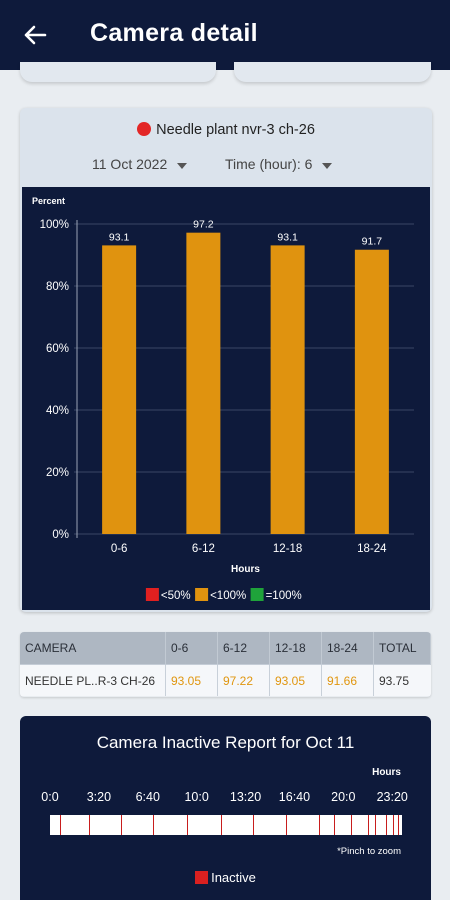 The image size is (450, 900). Describe the element at coordinates (176, 596) in the screenshot. I see `legend-label: <50%` at that location.